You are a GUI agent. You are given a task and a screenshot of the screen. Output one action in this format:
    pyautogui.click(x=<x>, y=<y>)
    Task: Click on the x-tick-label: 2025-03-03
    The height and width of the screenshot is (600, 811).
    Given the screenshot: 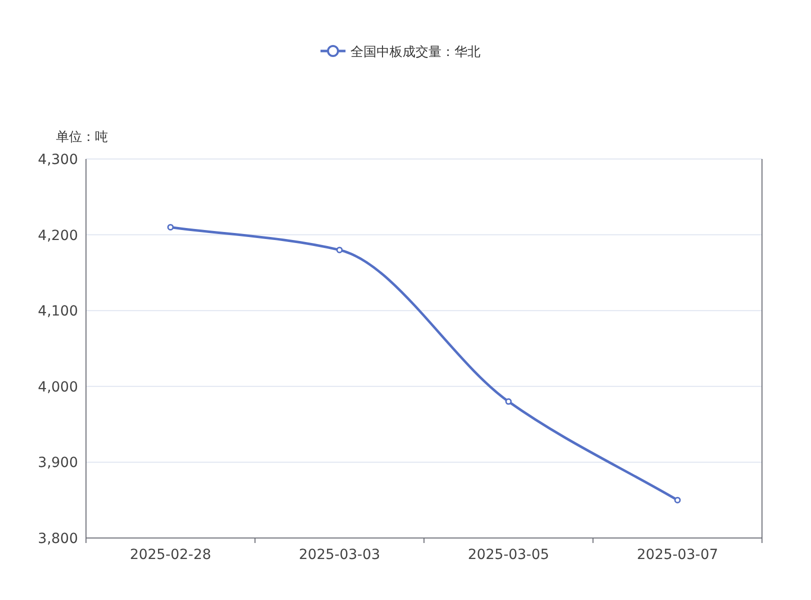 What is the action you would take?
    pyautogui.click(x=339, y=555)
    